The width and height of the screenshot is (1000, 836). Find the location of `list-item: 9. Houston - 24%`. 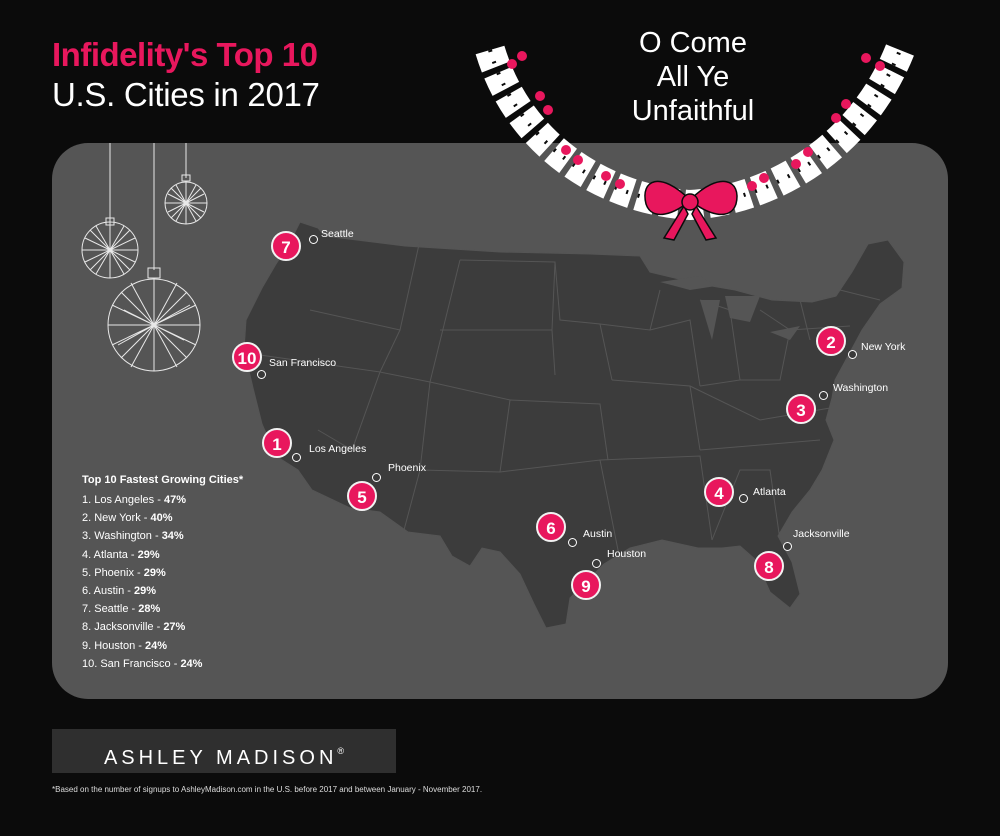

list-item: 9. Houston - 24% is located at coordinates (162, 646).